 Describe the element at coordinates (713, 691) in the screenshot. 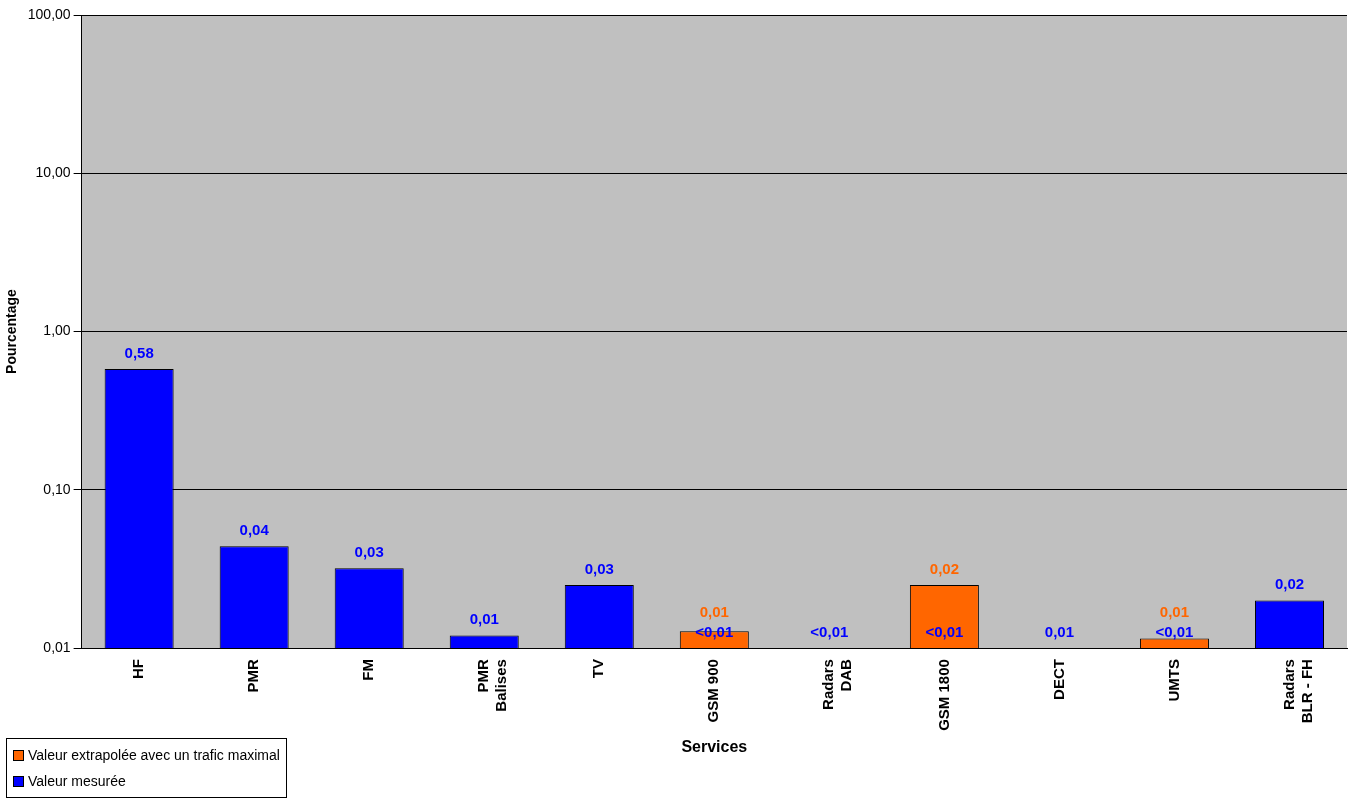

I see `x-tick-label: GSM 900` at that location.